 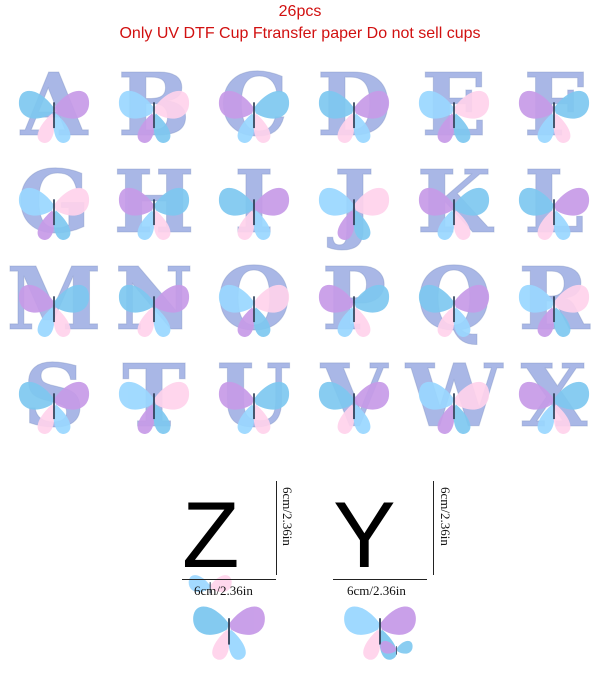 I want to click on letter-y: Y, so click(x=364, y=534).